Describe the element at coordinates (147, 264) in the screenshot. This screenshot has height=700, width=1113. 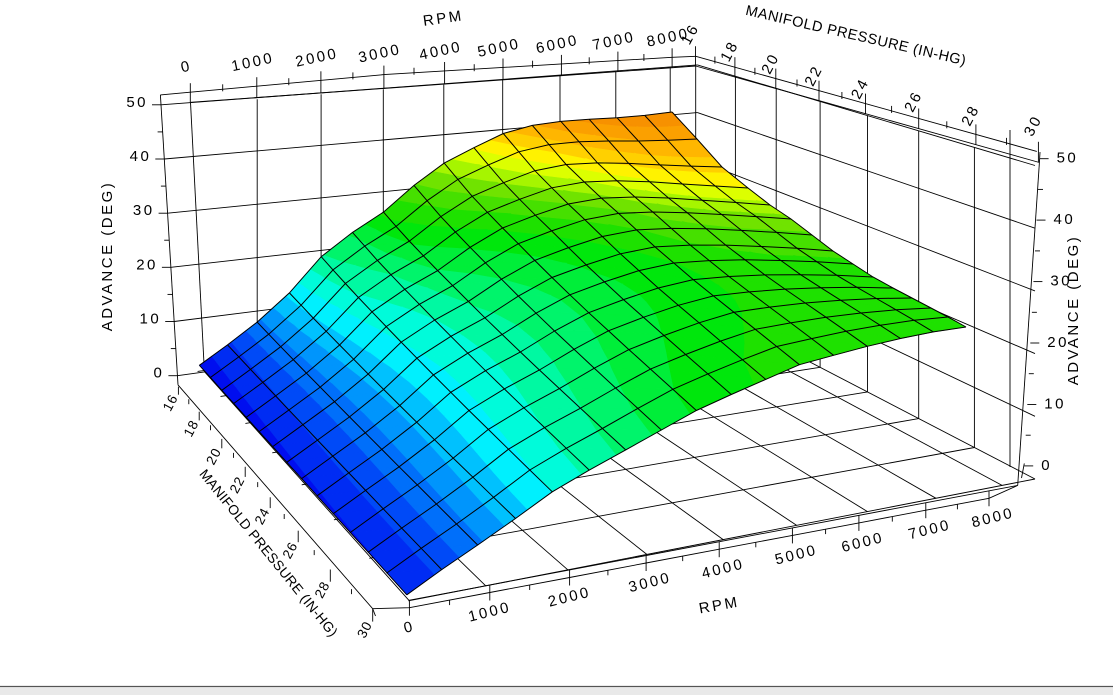
I see `svg-text: 20` at that location.